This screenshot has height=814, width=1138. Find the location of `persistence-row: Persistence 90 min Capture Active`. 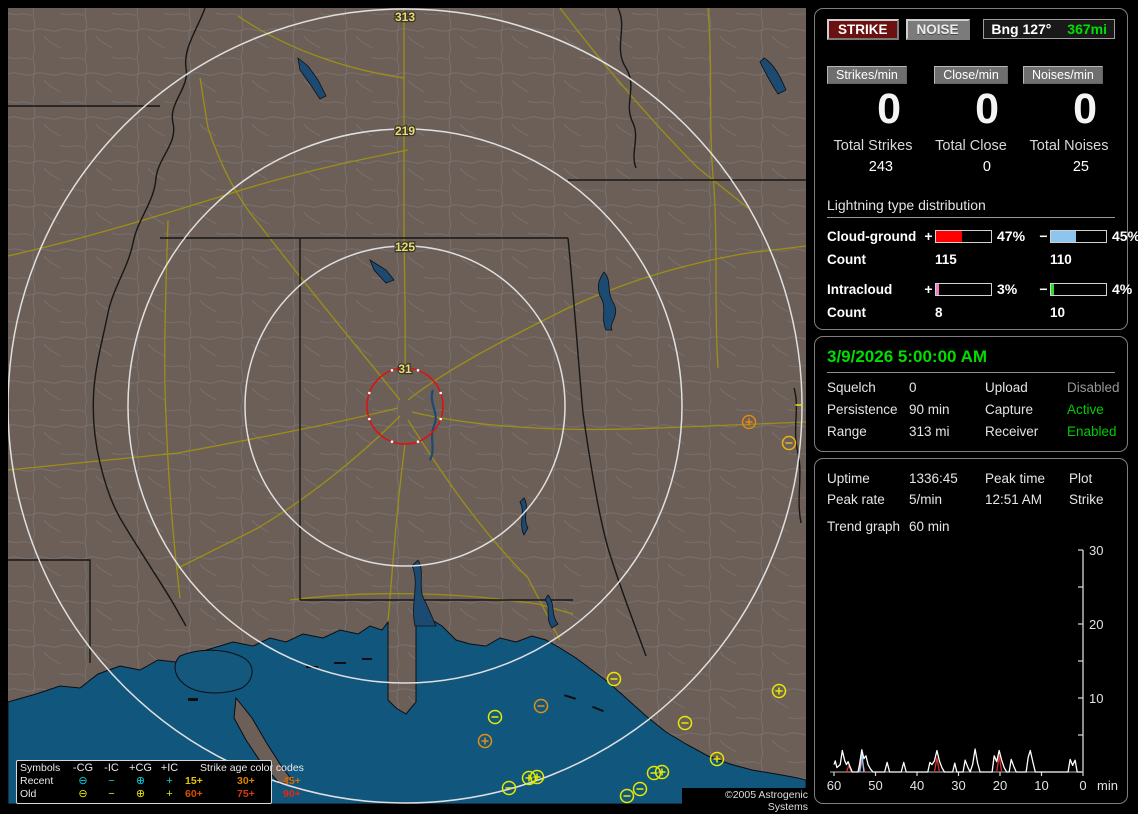

persistence-row: Persistence 90 min Capture Active is located at coordinates (971, 409).